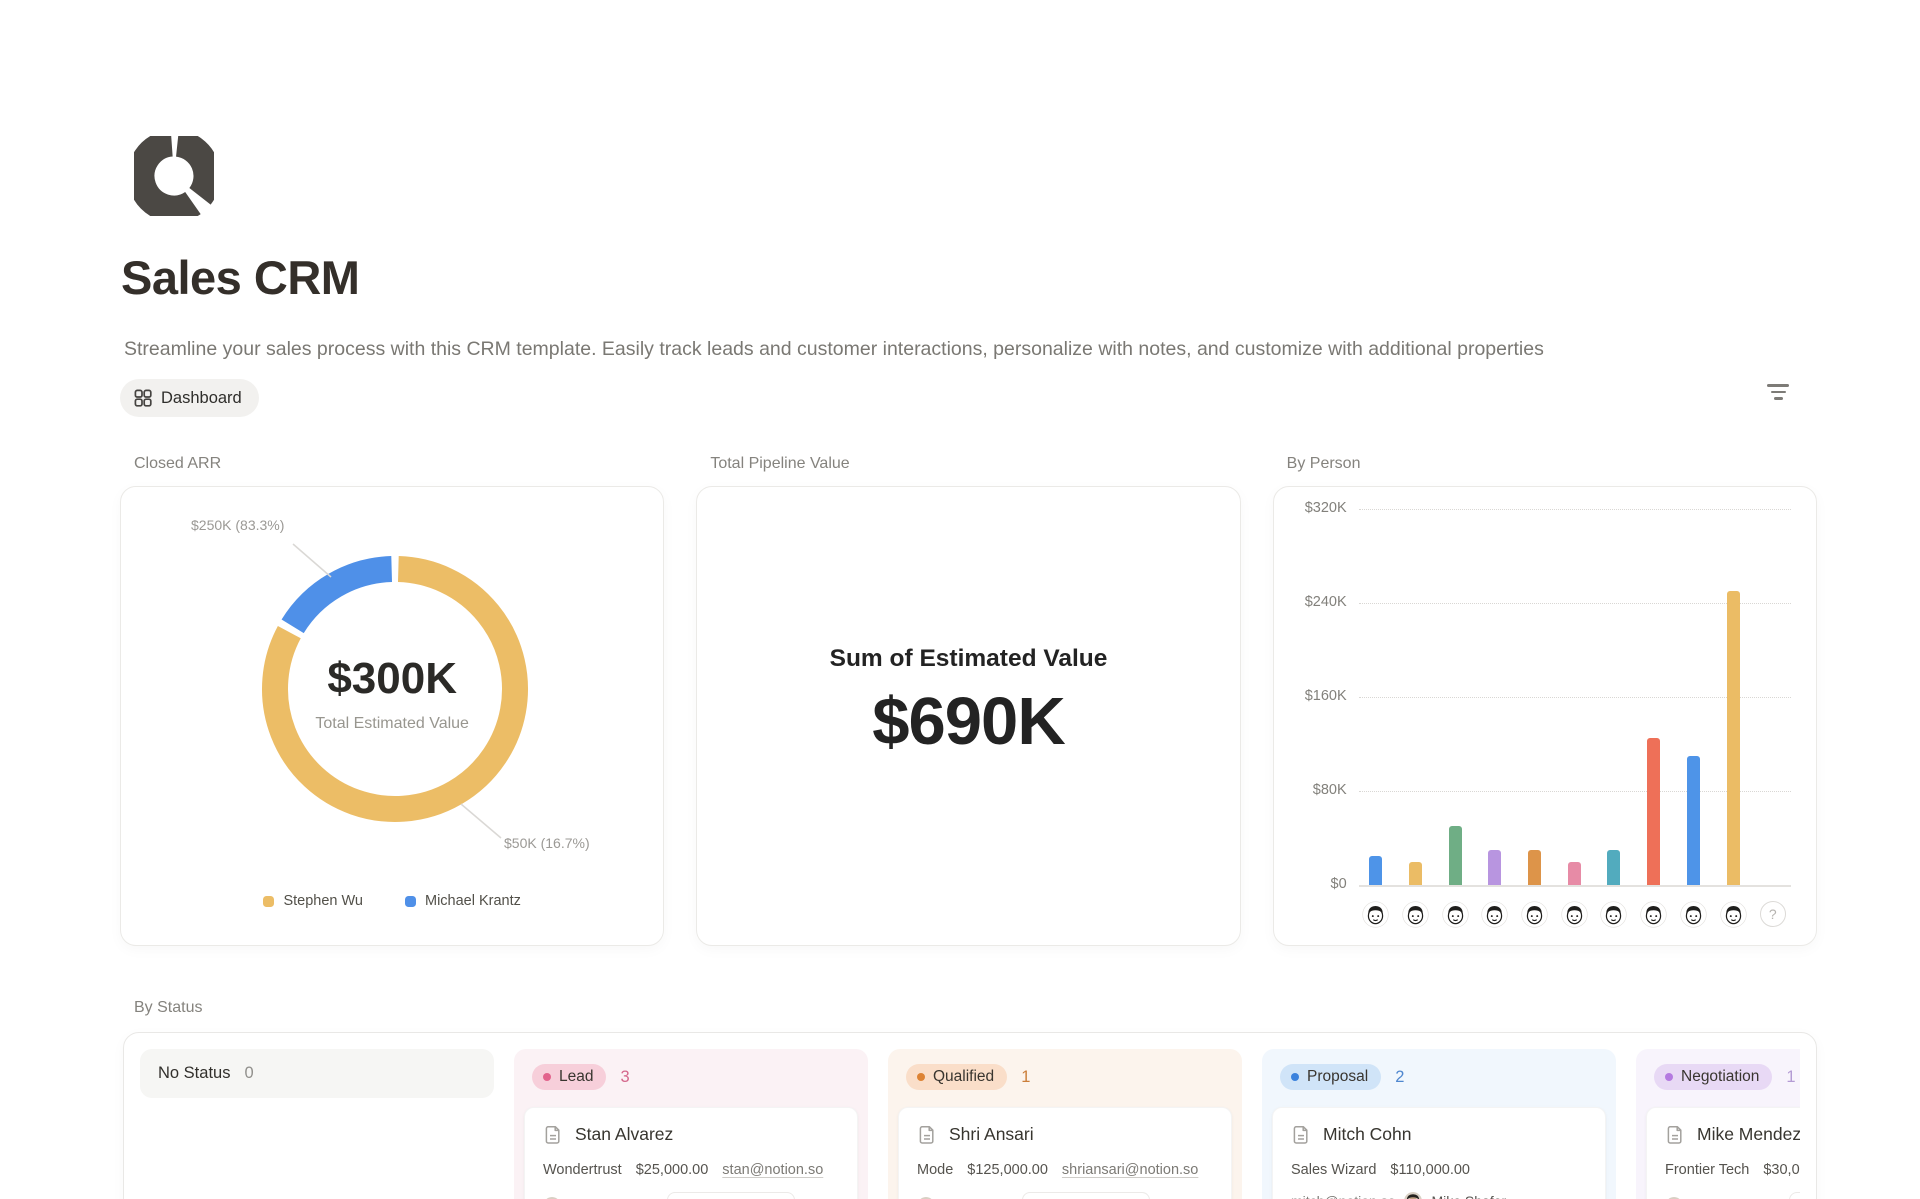 The height and width of the screenshot is (1199, 1920). What do you see at coordinates (1748, 1134) in the screenshot?
I see `card-title: Mike Mendez` at bounding box center [1748, 1134].